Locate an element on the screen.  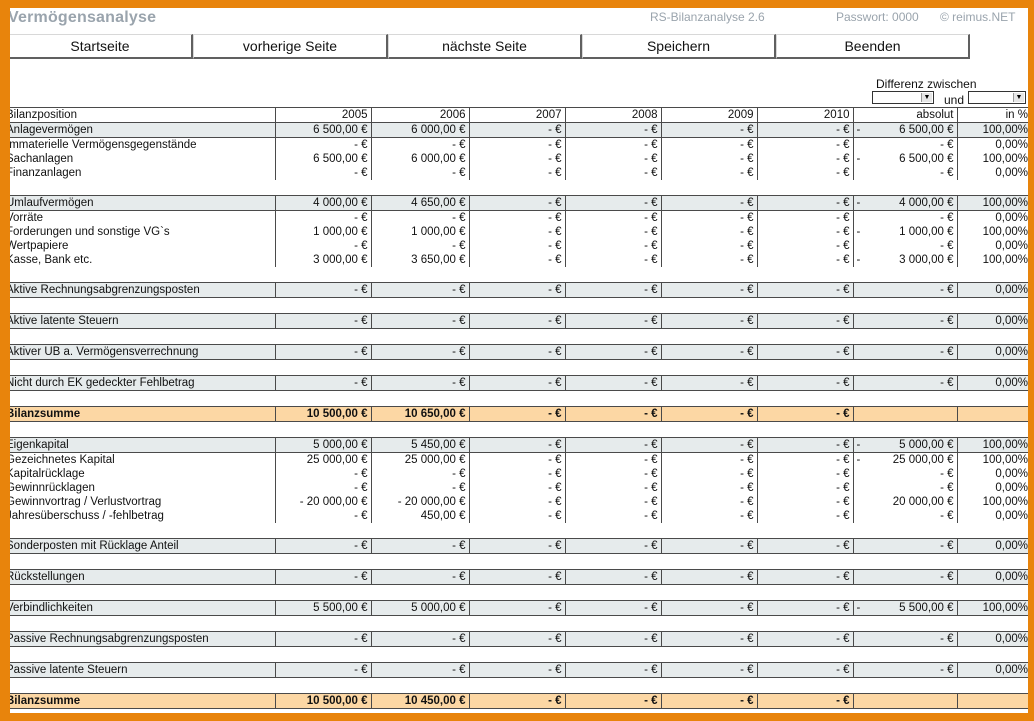
value-cell-2005: 3 000,00 € is located at coordinates (322, 260).